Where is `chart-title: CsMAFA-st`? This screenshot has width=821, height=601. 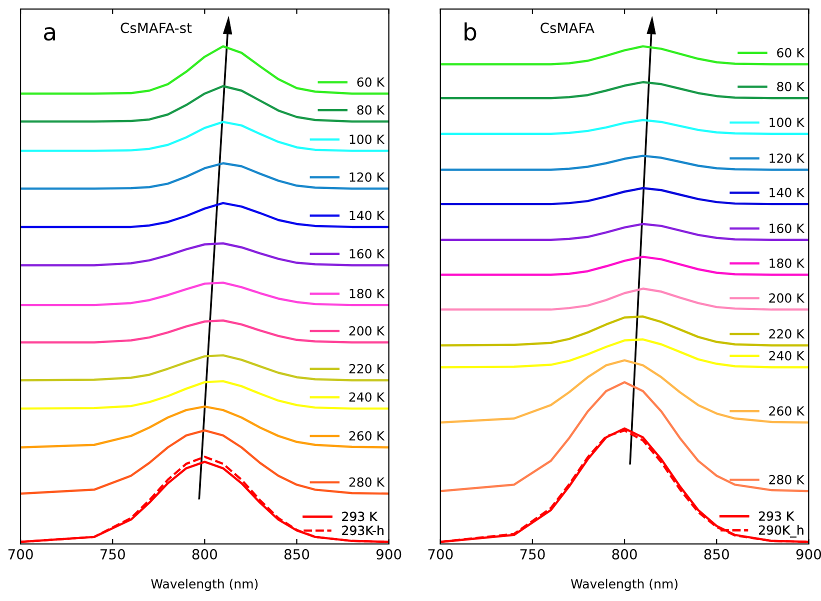
chart-title: CsMAFA-st is located at coordinates (156, 28).